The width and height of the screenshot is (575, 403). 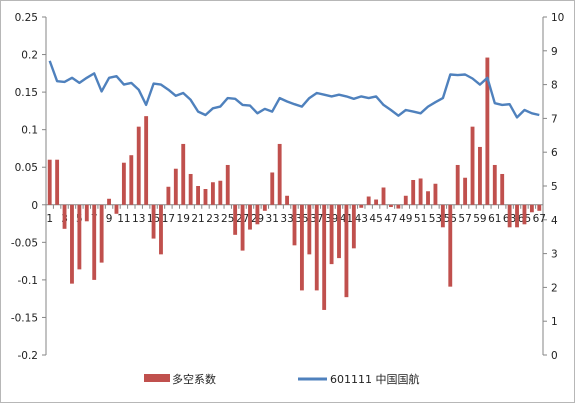 What do you see at coordinates (420, 219) in the screenshot?
I see `x-tick-label: 51` at bounding box center [420, 219].